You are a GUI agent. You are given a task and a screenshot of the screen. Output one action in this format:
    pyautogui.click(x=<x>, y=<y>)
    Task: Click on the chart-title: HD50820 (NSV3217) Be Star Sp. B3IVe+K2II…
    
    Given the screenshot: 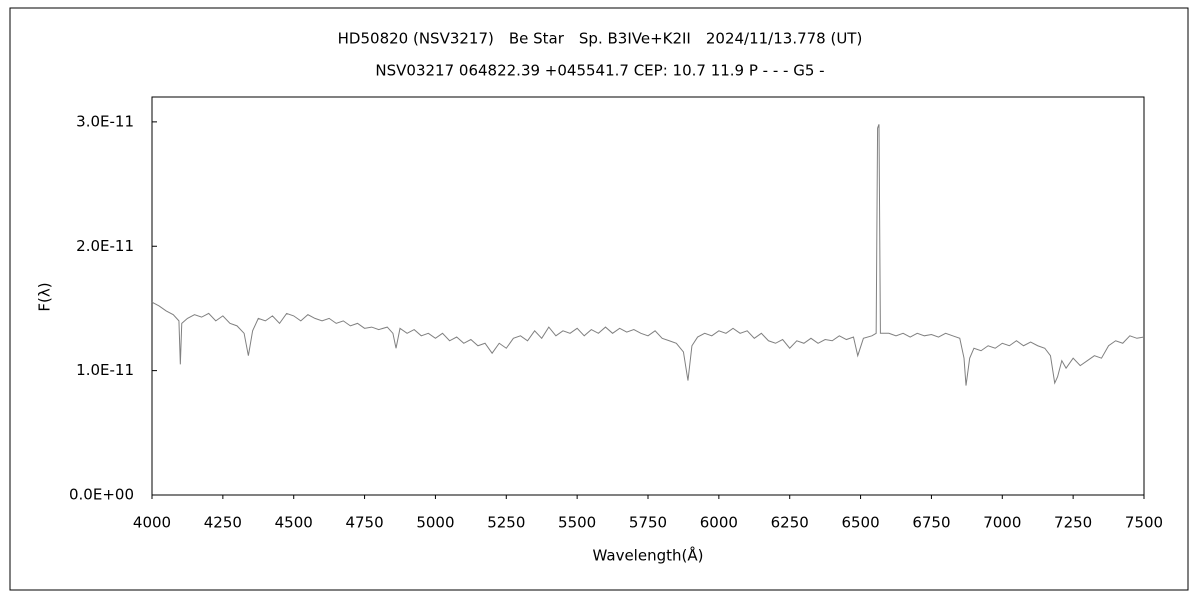 What is the action you would take?
    pyautogui.click(x=600, y=39)
    